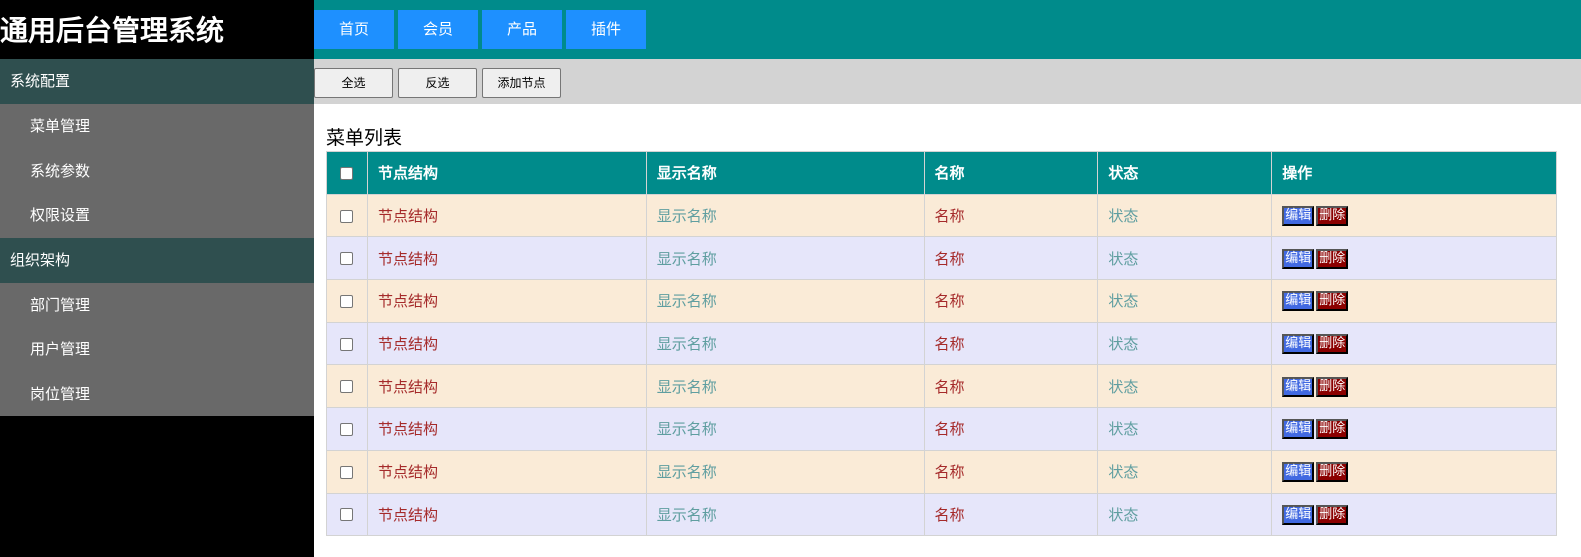 This screenshot has width=1581, height=557. What do you see at coordinates (353, 83) in the screenshot?
I see `toolbar-button: 全选` at bounding box center [353, 83].